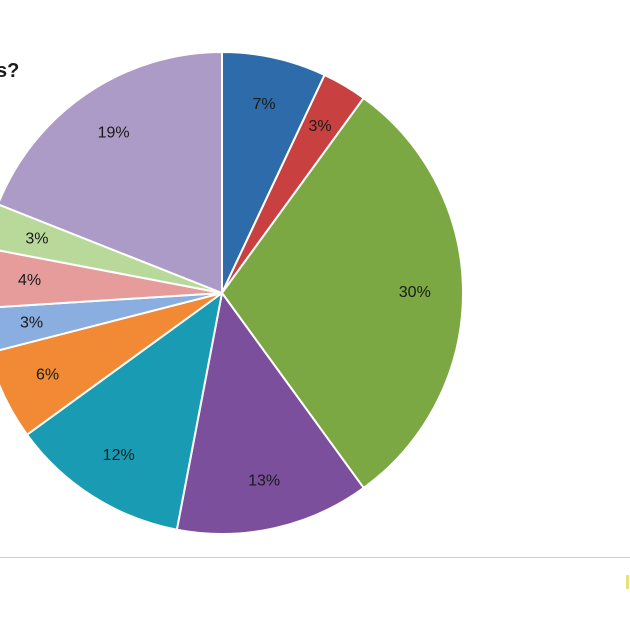 The width and height of the screenshot is (630, 635). What do you see at coordinates (264, 480) in the screenshot?
I see `slice-data-label-4: 13%` at bounding box center [264, 480].